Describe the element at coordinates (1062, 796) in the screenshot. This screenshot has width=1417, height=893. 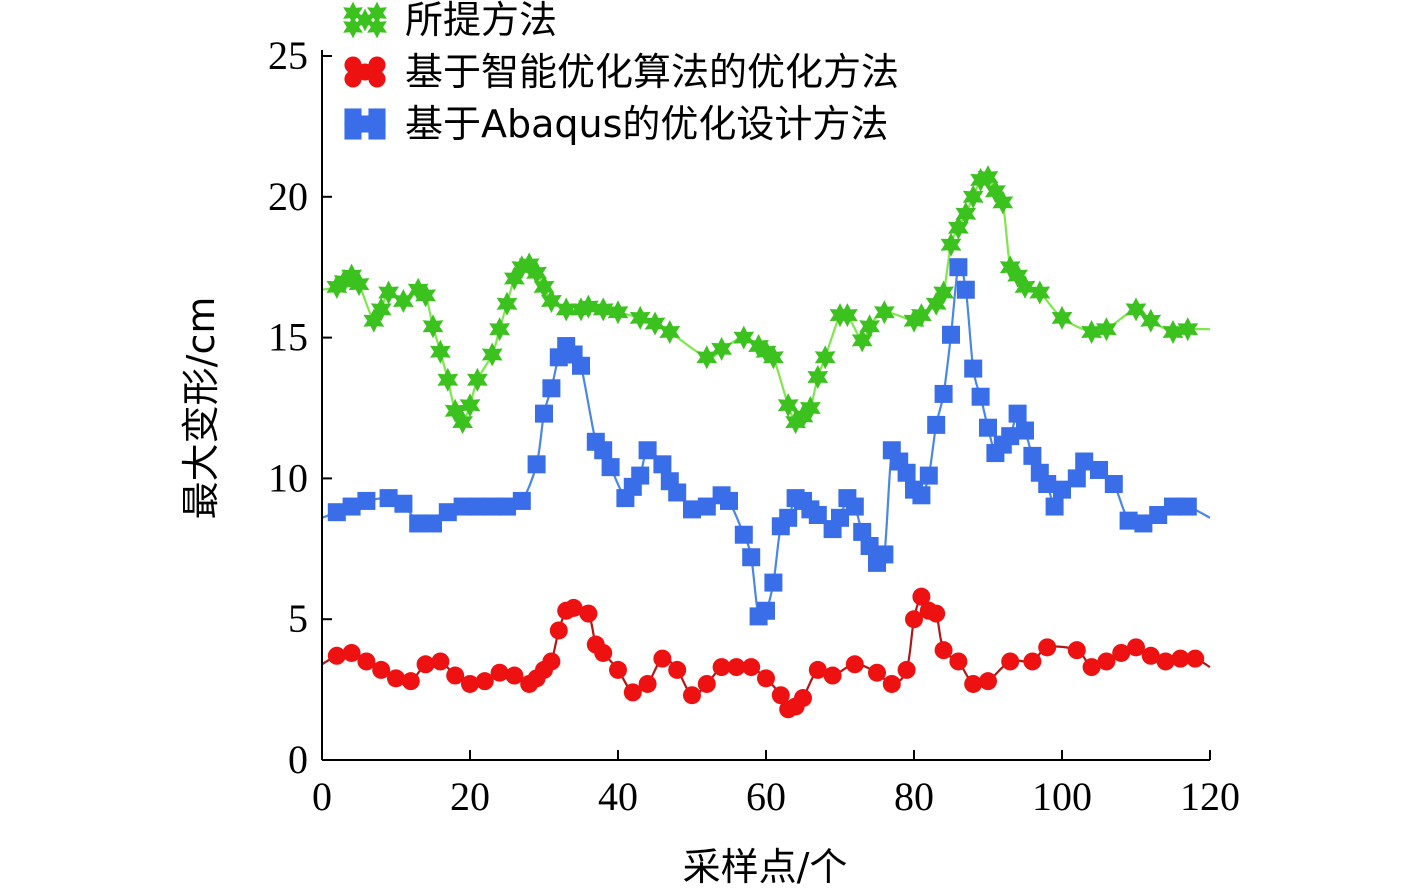
I see `x-tick-label: 100` at that location.